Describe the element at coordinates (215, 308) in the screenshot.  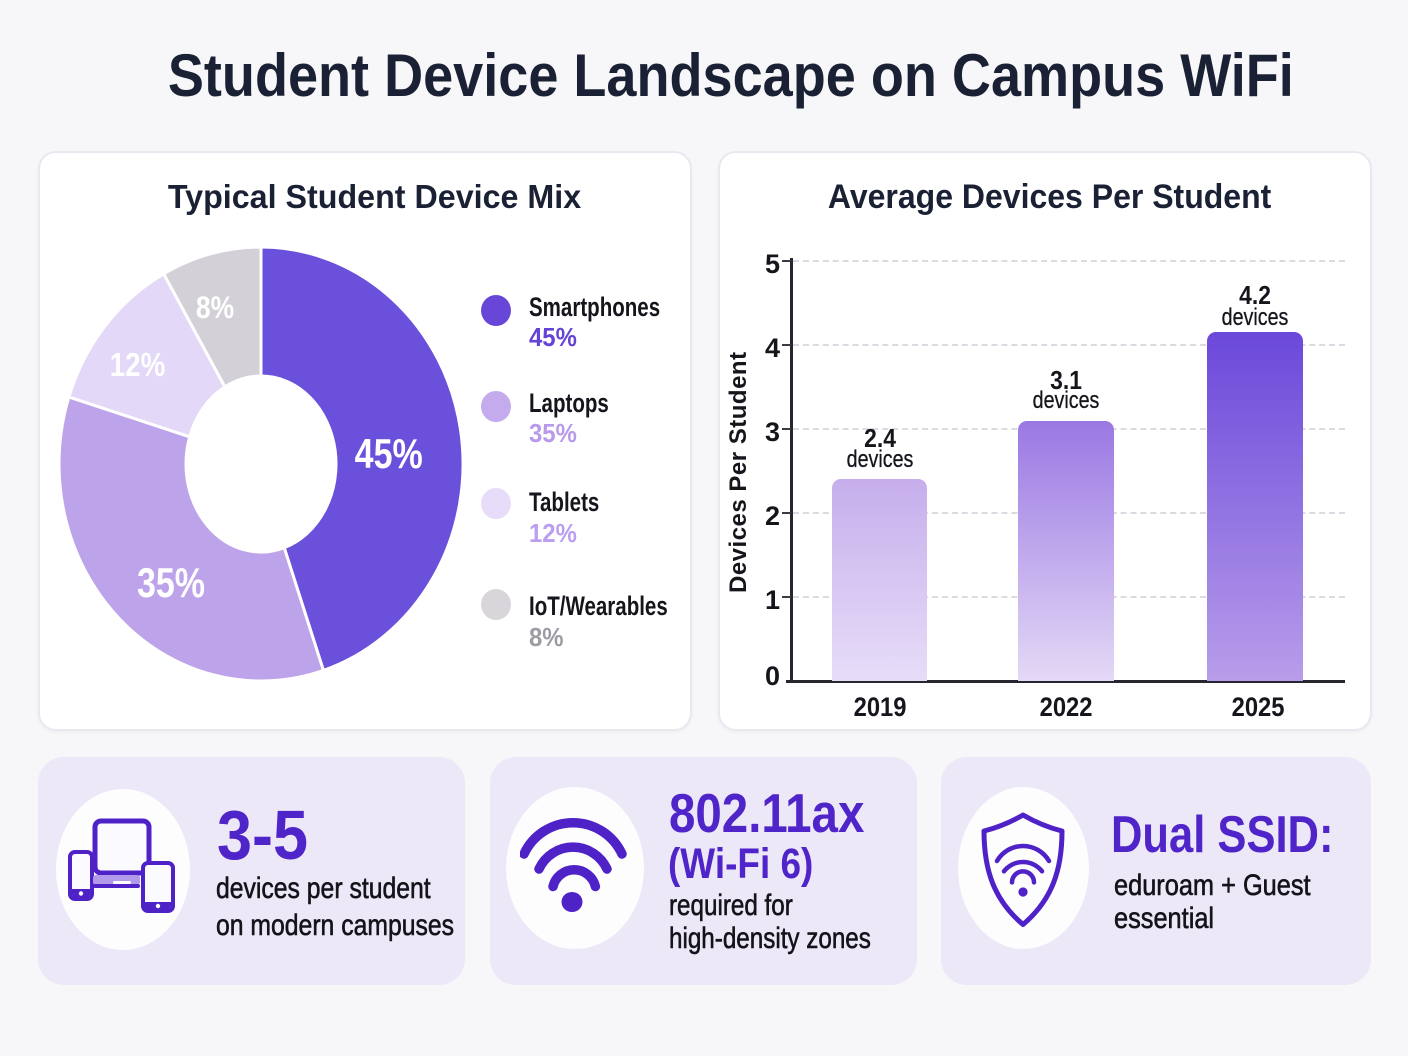
I see `svg-text: 8%` at that location.